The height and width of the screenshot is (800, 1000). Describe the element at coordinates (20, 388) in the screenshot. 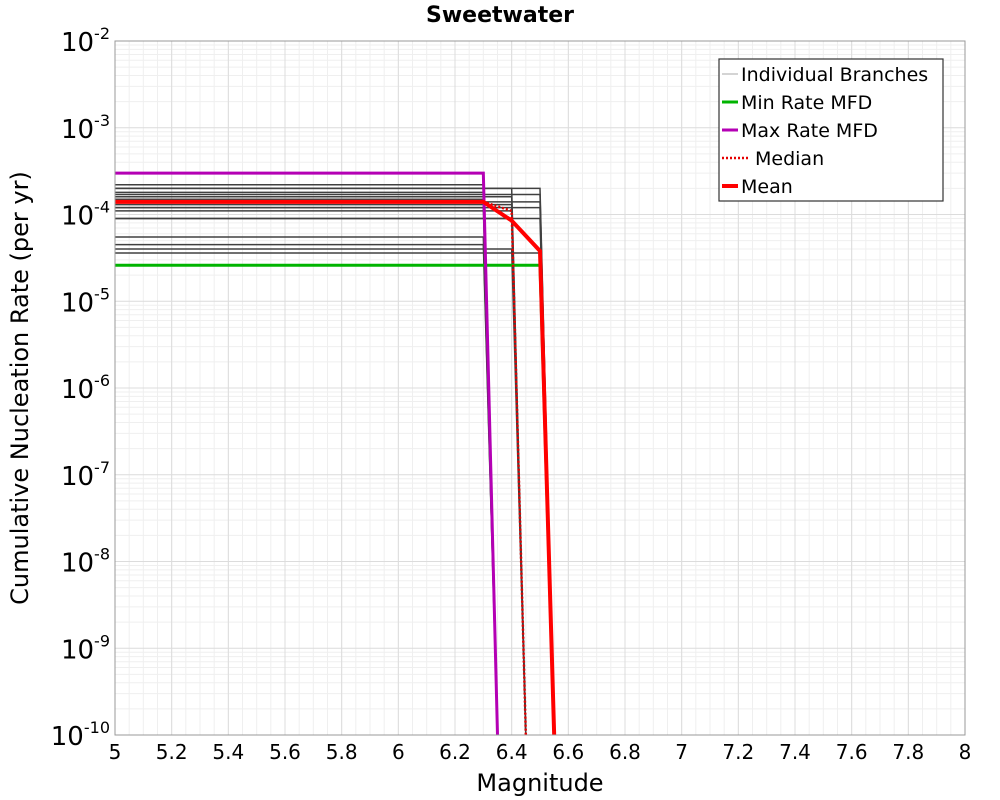

I see `y-axis-label: Cumulative Nucleation Rate (per yr)` at that location.